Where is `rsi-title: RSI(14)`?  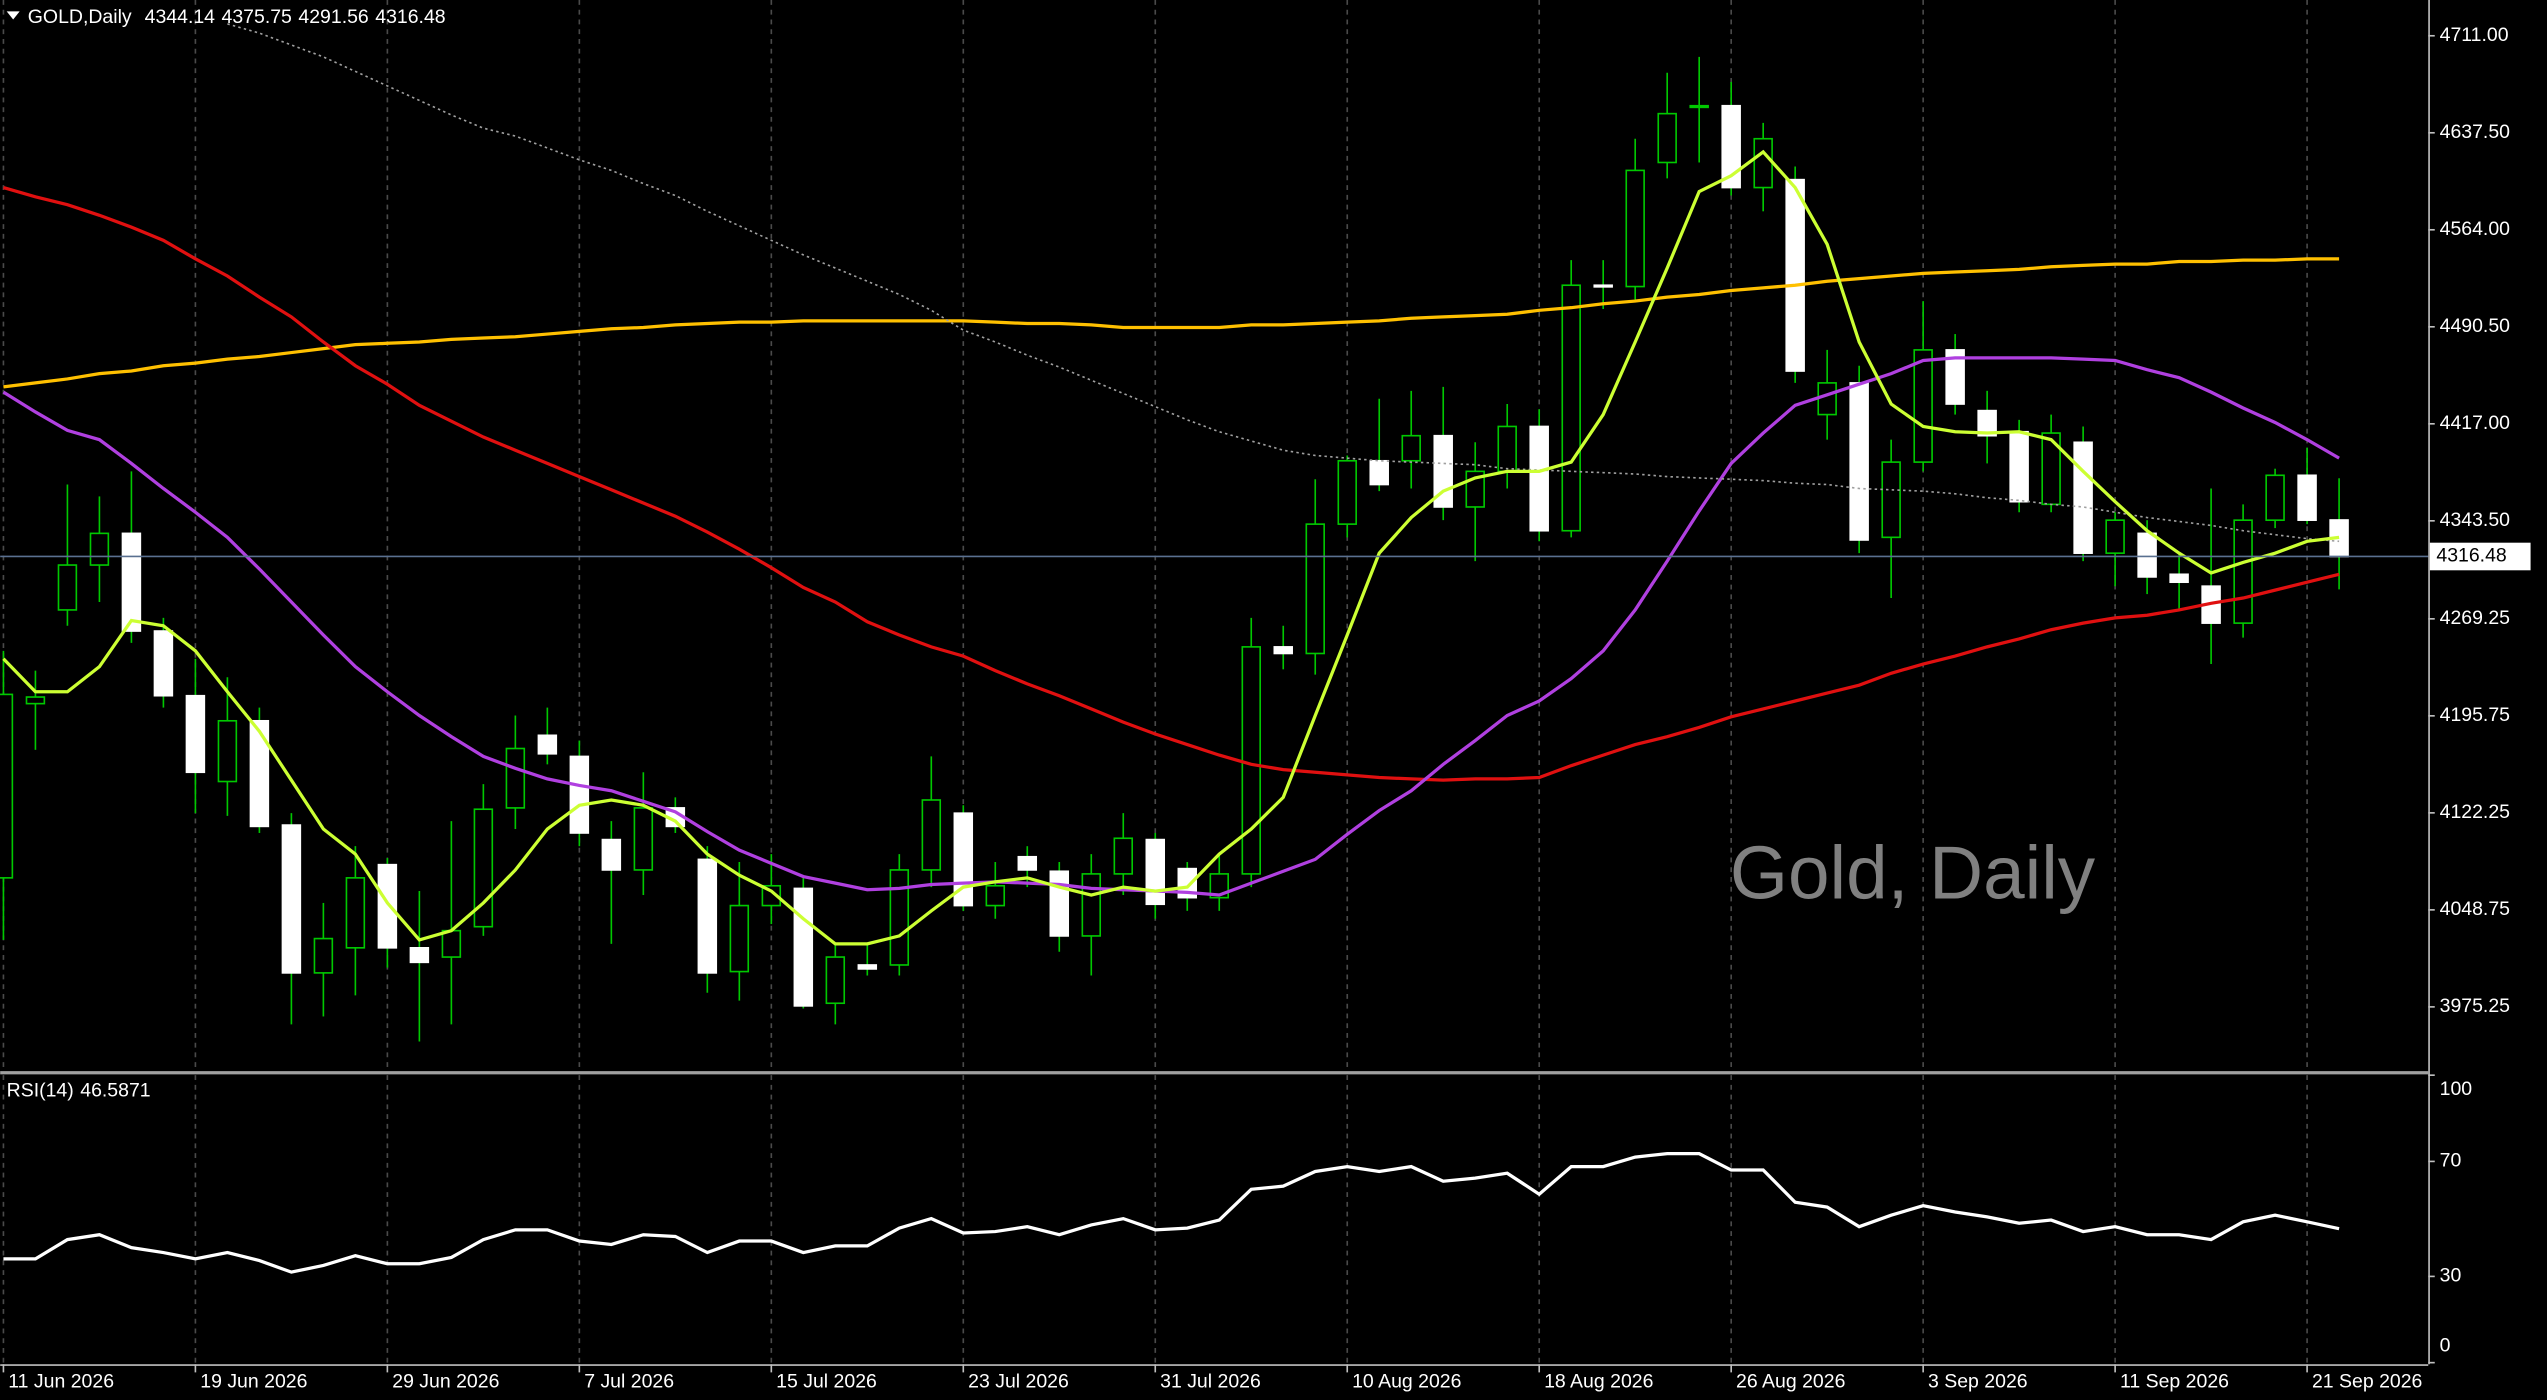
rsi-title: RSI(14) is located at coordinates (40, 1091).